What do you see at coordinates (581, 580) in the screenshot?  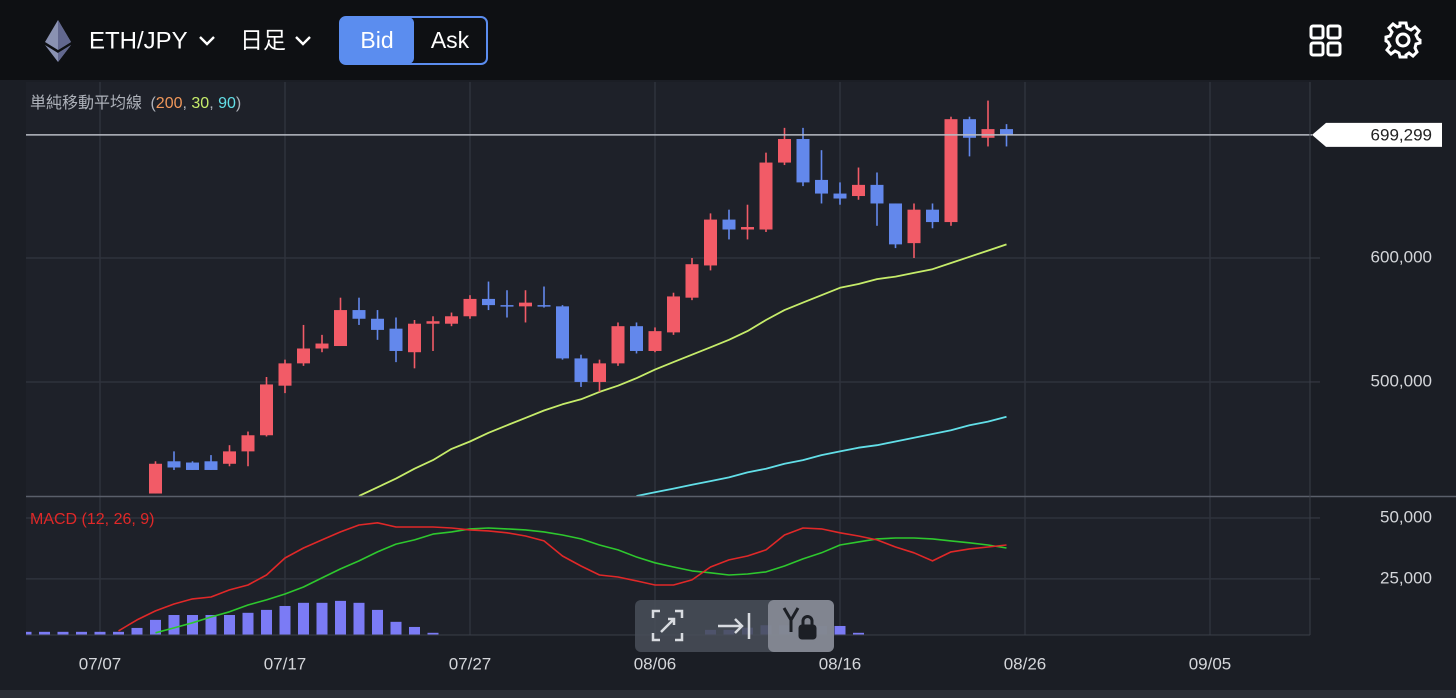 I see `signal-line` at bounding box center [581, 580].